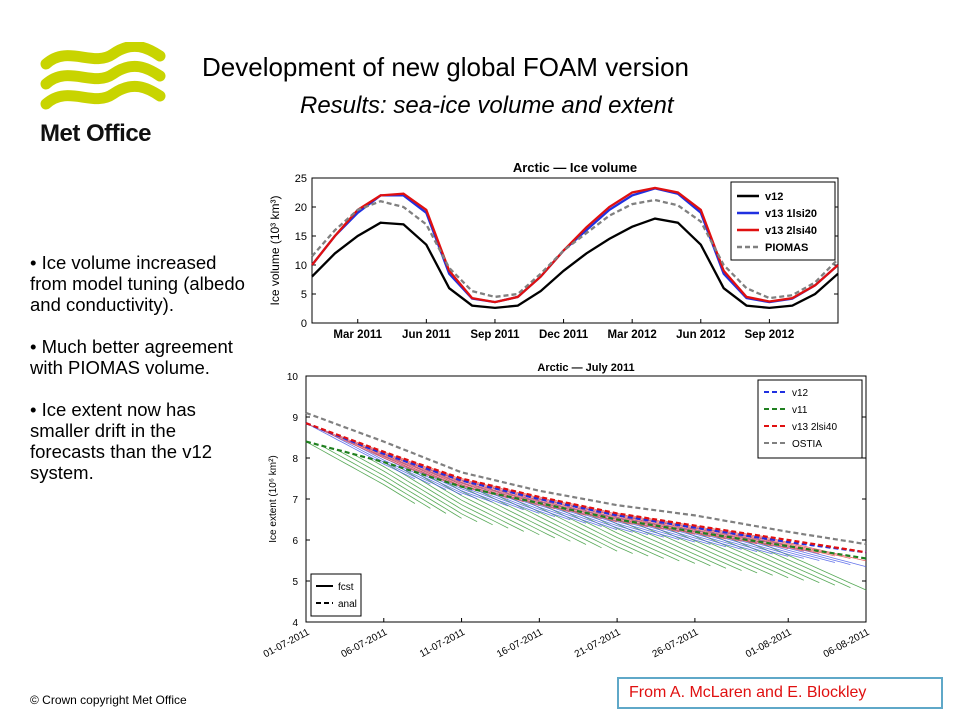 The width and height of the screenshot is (960, 720). What do you see at coordinates (575, 167) in the screenshot?
I see `chart-title: Arctic — Ice volume` at bounding box center [575, 167].